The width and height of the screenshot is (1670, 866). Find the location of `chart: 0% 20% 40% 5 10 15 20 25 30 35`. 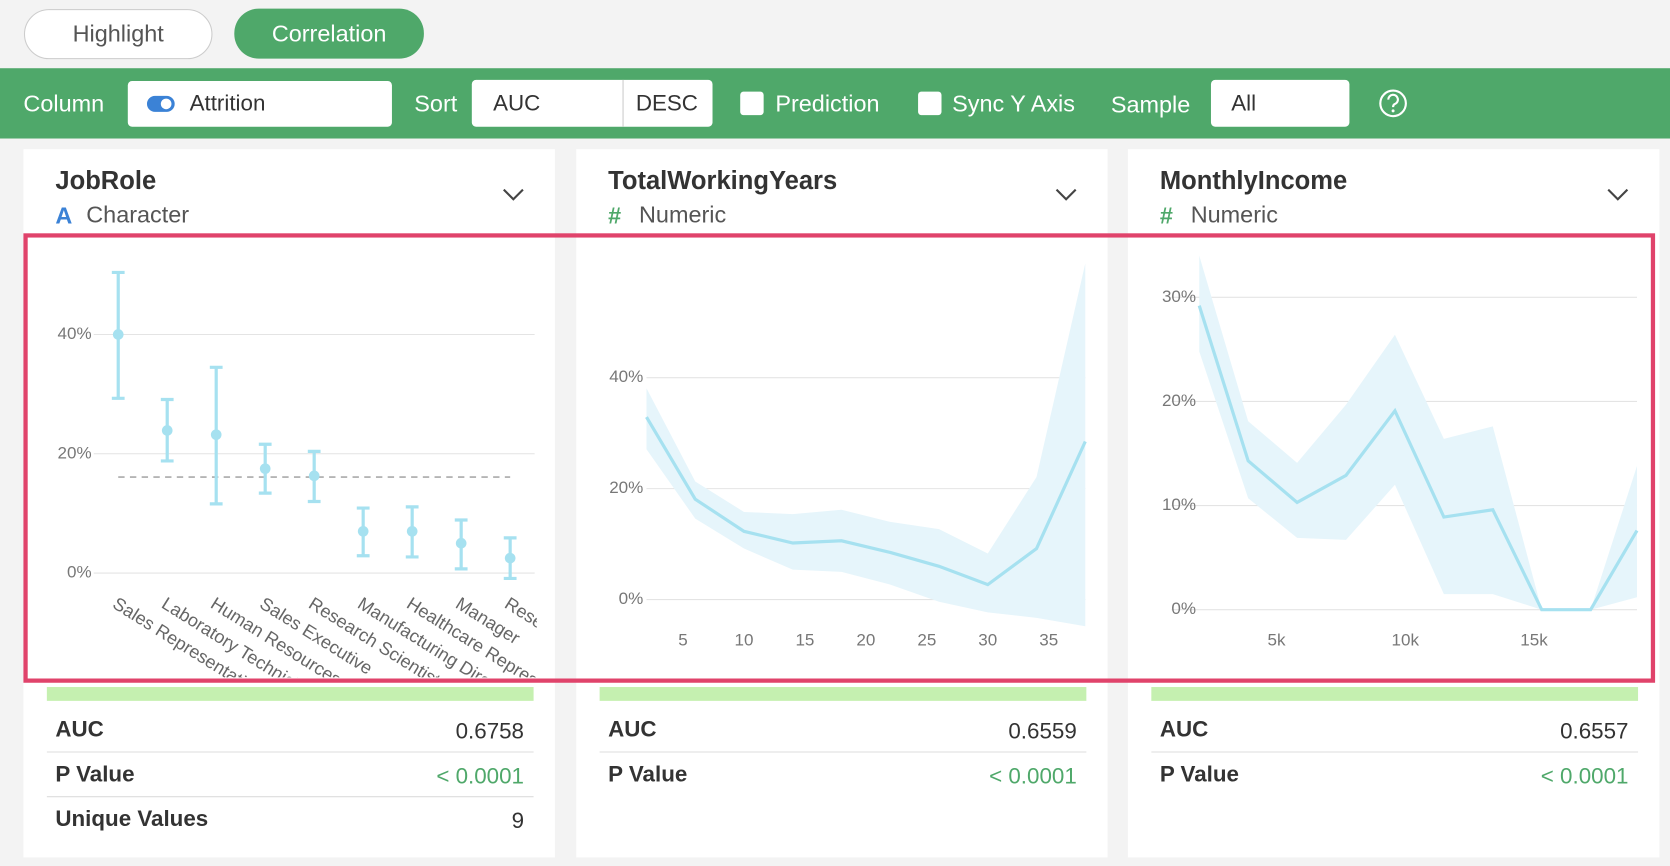

chart: 0% 20% 40% 5 10 15 20 25 30 35 is located at coordinates (848, 456).